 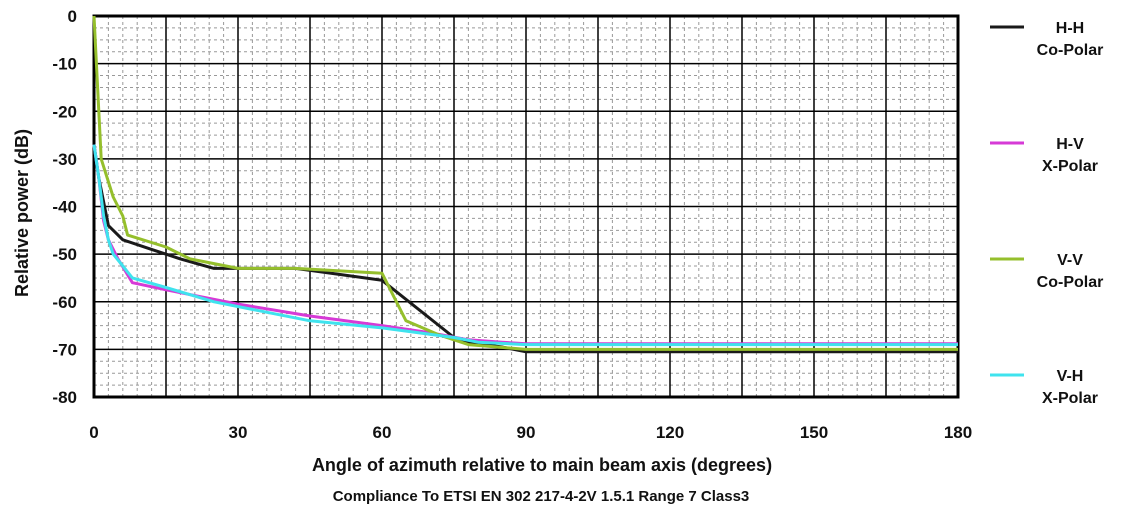 I want to click on x-tick-label: 90, so click(x=526, y=432).